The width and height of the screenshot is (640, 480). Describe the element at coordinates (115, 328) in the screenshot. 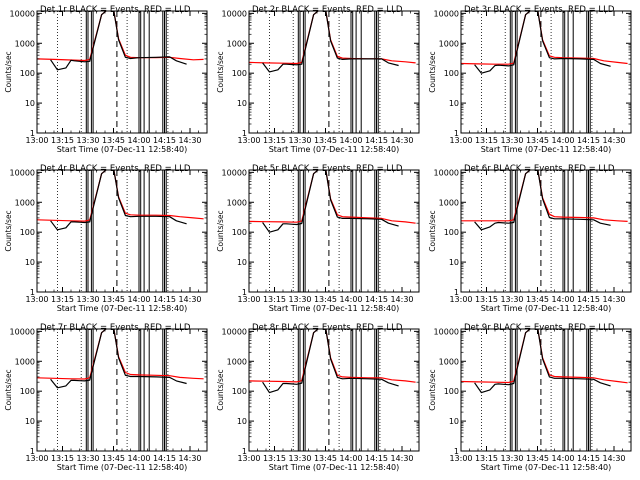

I see `panel-title: Det 7r BLACK = Events, RED = LLD` at that location.